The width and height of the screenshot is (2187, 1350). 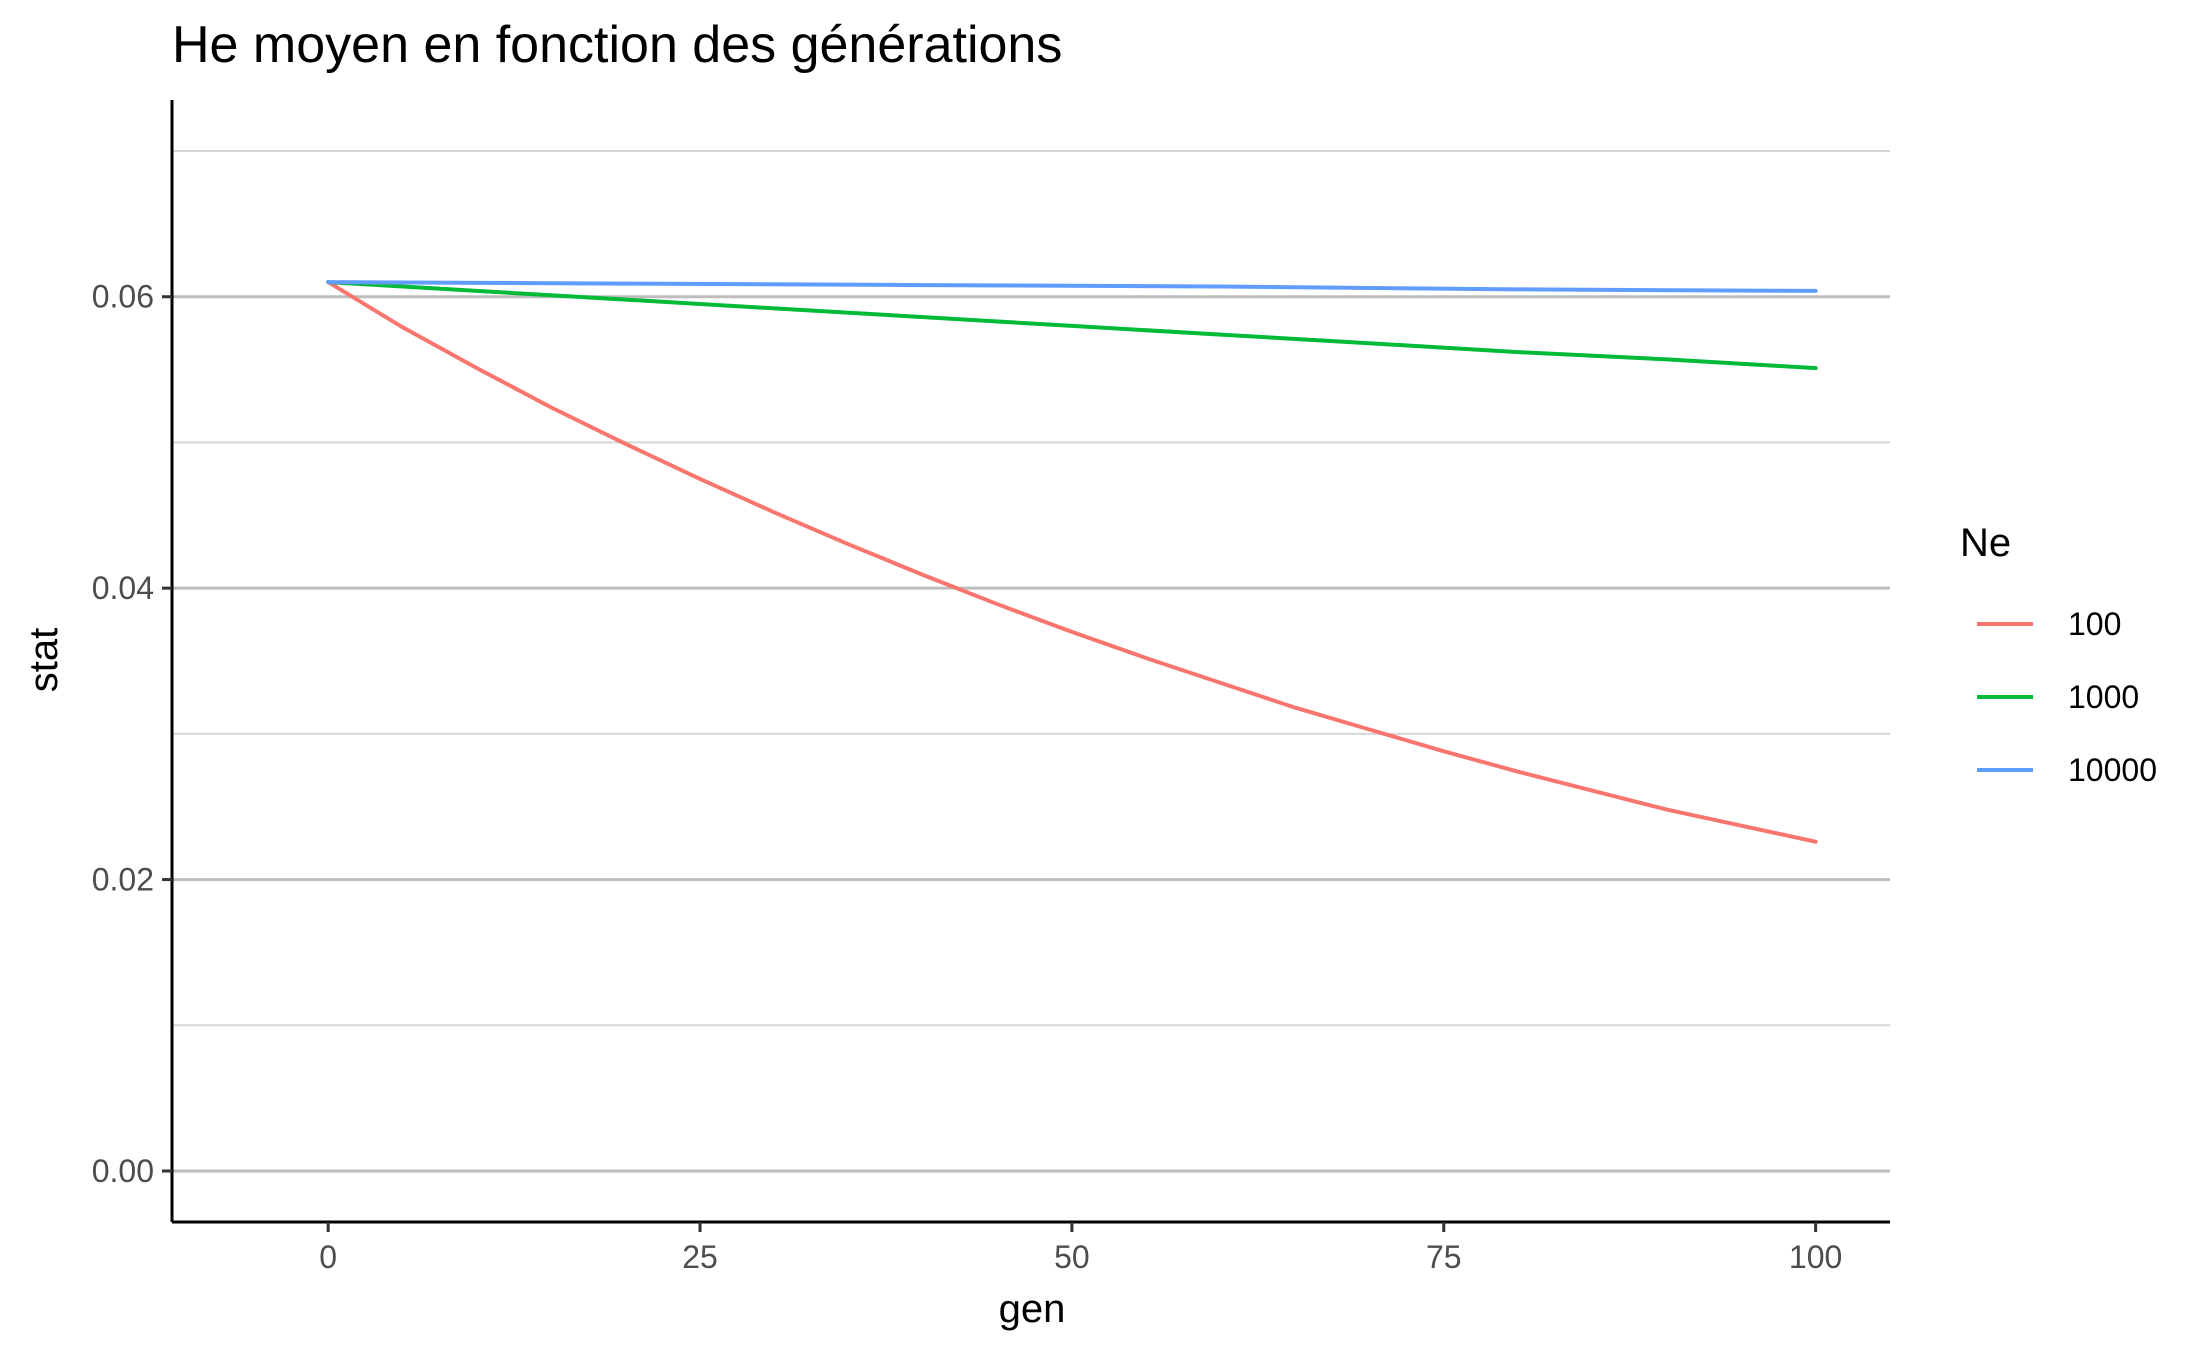 I want to click on x-tick-label: 75, so click(x=1444, y=1257).